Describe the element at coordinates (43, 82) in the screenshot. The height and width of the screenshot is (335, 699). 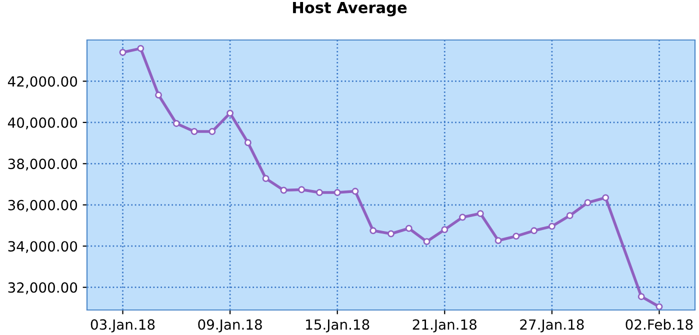
I see `y-tick-label: 42,000.00` at that location.